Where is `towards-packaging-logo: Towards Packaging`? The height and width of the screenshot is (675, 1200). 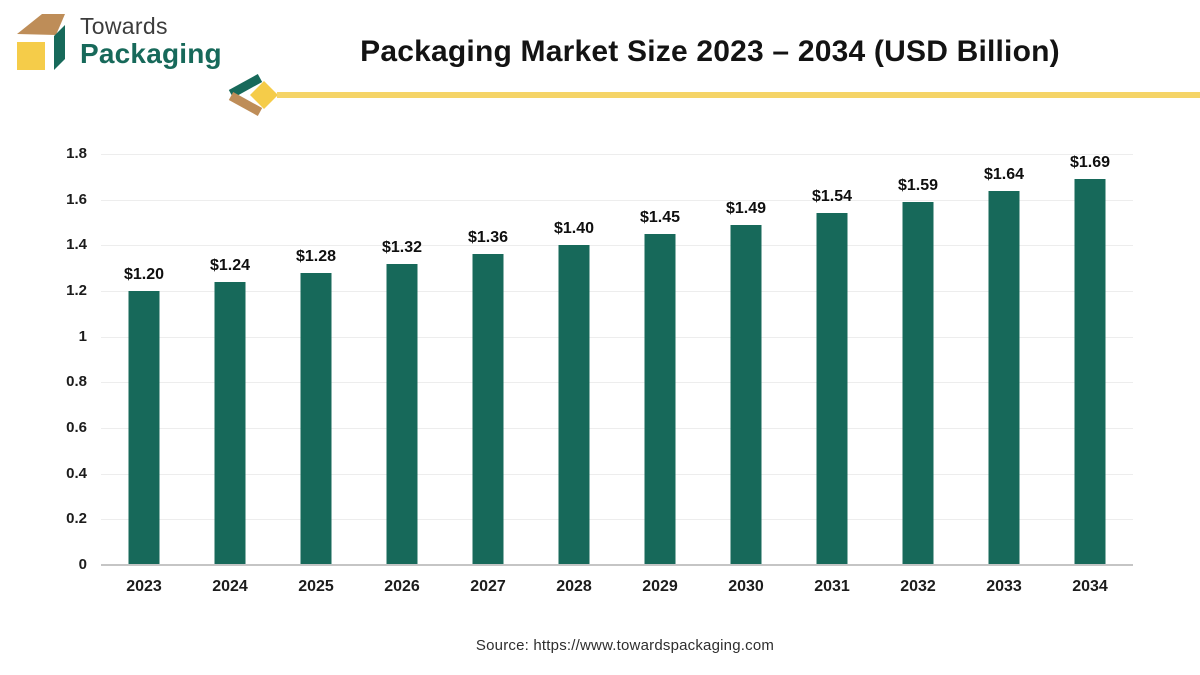 towards-packaging-logo: Towards Packaging is located at coordinates (118, 41).